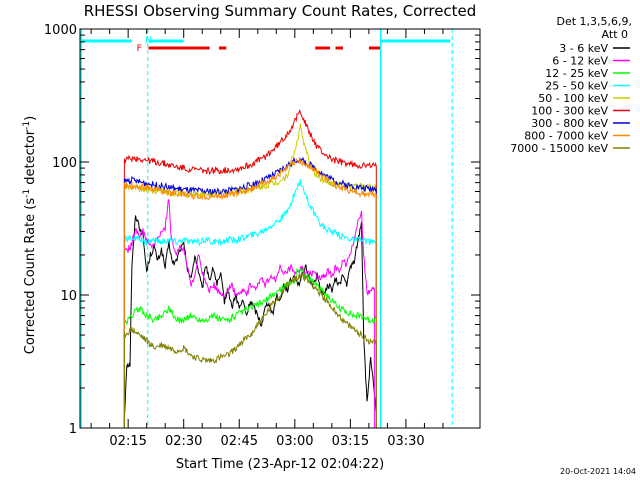 The width and height of the screenshot is (640, 480). Describe the element at coordinates (60, 30) in the screenshot. I see `y-tick-label-3: 1000` at that location.